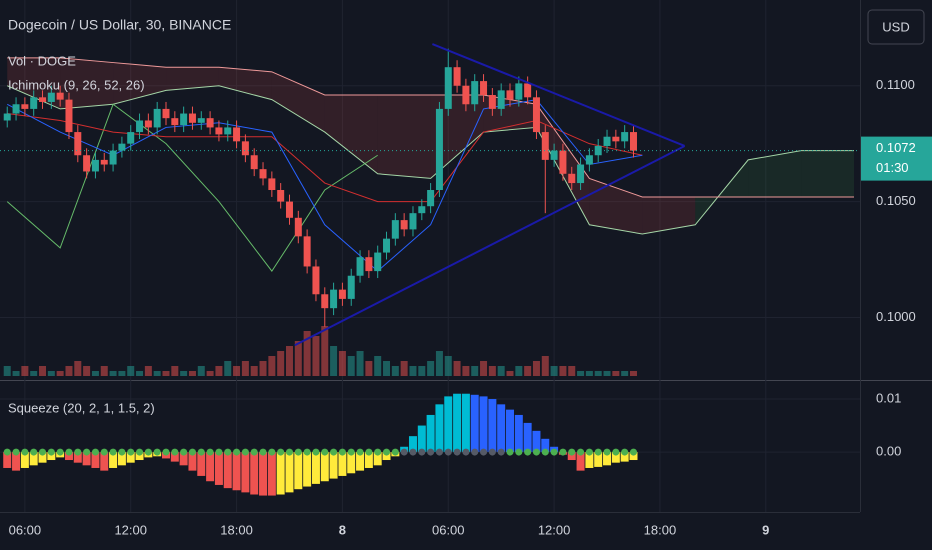 This screenshot has width=932, height=550. What do you see at coordinates (42, 60) in the screenshot?
I see `indicator-label: Vol · DOGE` at bounding box center [42, 60].